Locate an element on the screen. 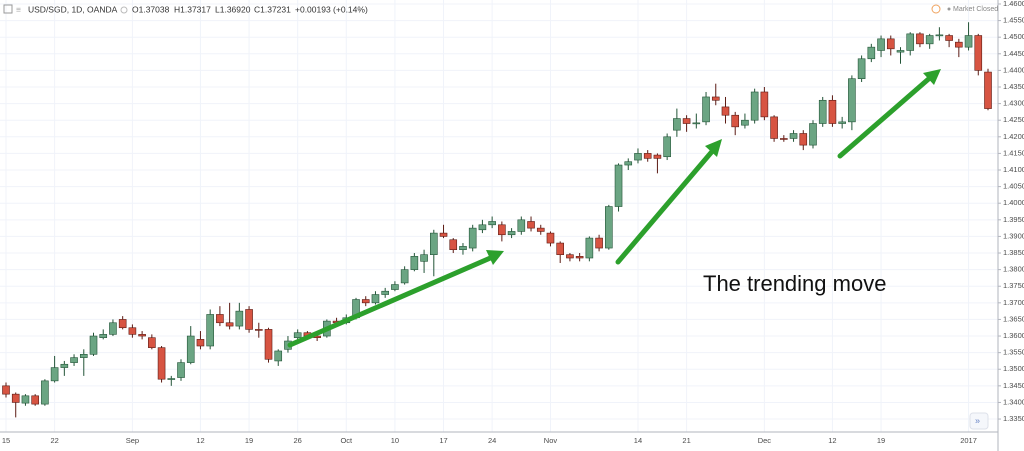 This screenshot has height=451, width=1024. y-tick-label: 1.45500 is located at coordinates (1013, 20).